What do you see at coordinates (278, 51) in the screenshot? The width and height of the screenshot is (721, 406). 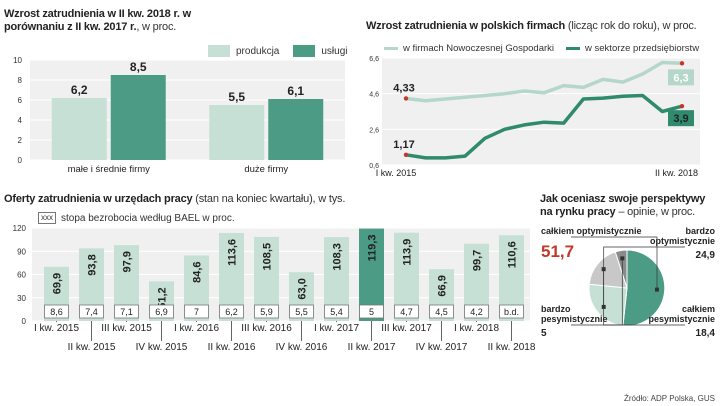 I see `chart1-legend: produkcja usługi` at bounding box center [278, 51].